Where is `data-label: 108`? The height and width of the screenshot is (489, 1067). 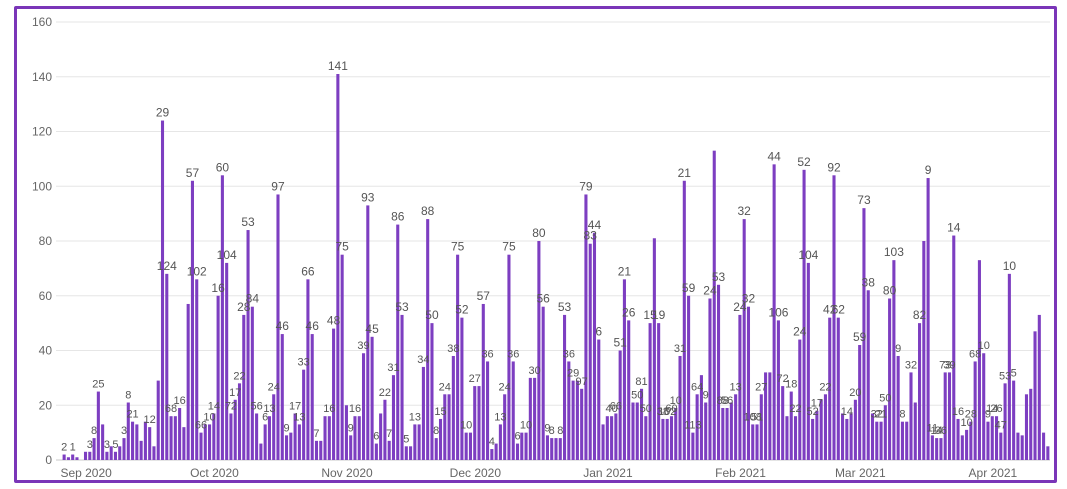 data-label: 108 is located at coordinates (753, 417).